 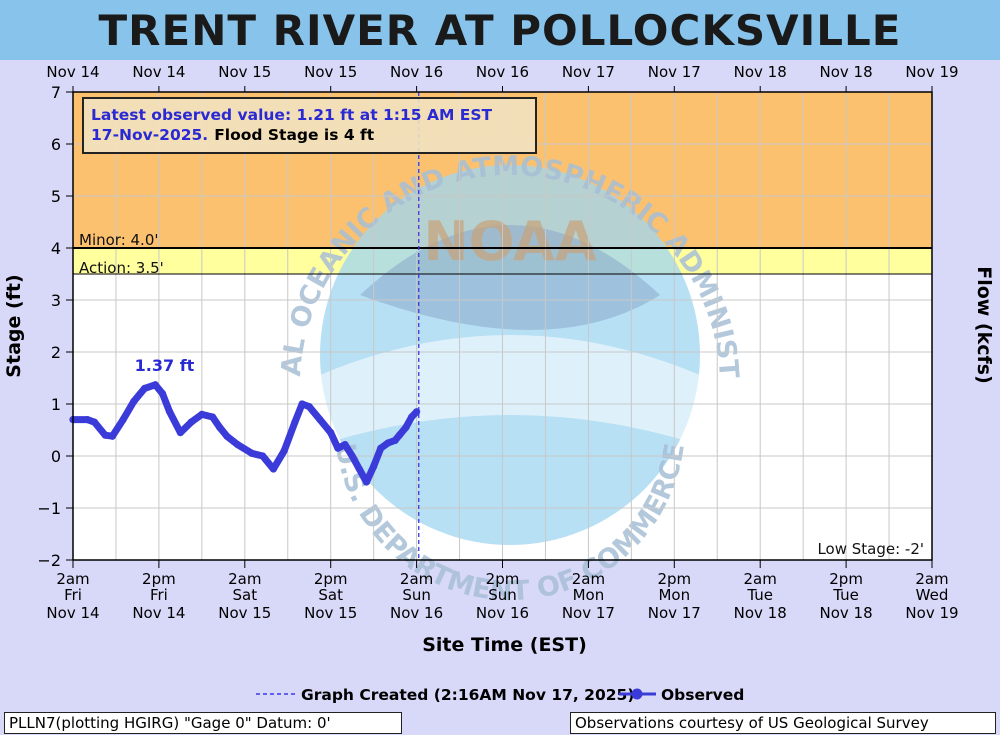 What do you see at coordinates (244, 595) in the screenshot?
I see `bottom-tick-day: Sat` at bounding box center [244, 595].